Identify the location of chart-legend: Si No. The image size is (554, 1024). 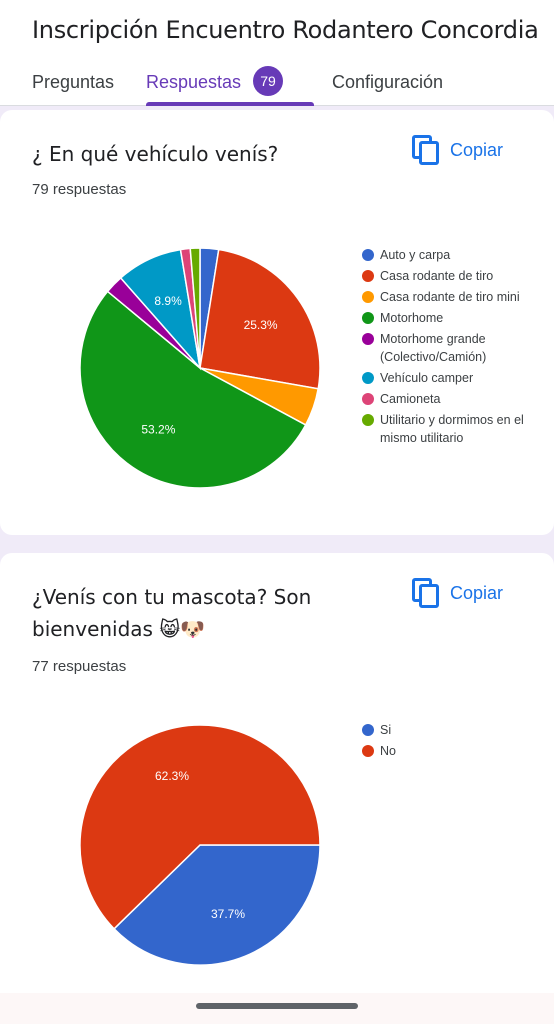
(451, 742).